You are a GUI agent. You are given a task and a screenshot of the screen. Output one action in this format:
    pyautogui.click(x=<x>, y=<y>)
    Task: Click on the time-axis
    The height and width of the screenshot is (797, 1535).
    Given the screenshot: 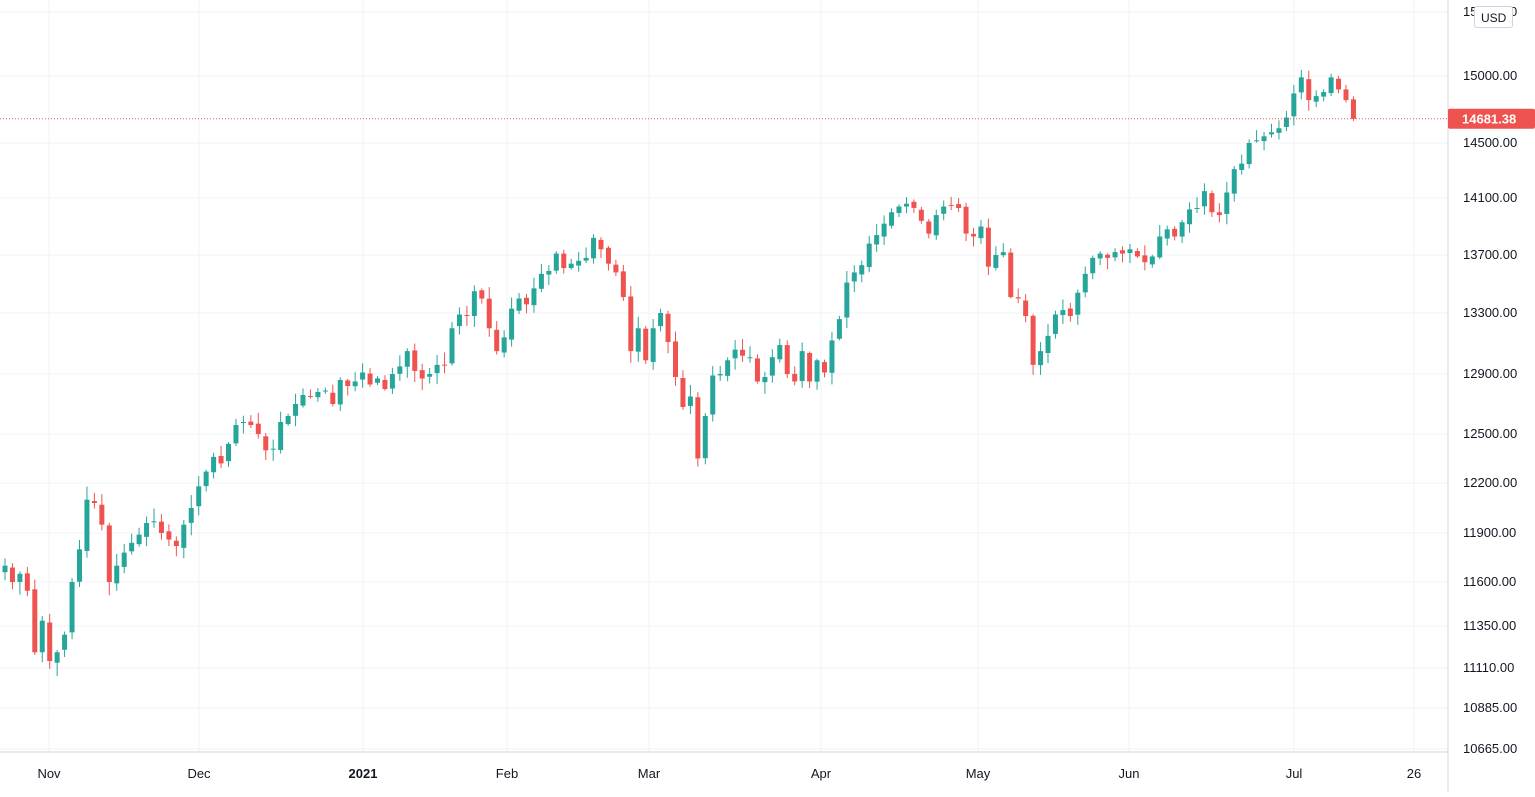 What is the action you would take?
    pyautogui.click(x=724, y=772)
    